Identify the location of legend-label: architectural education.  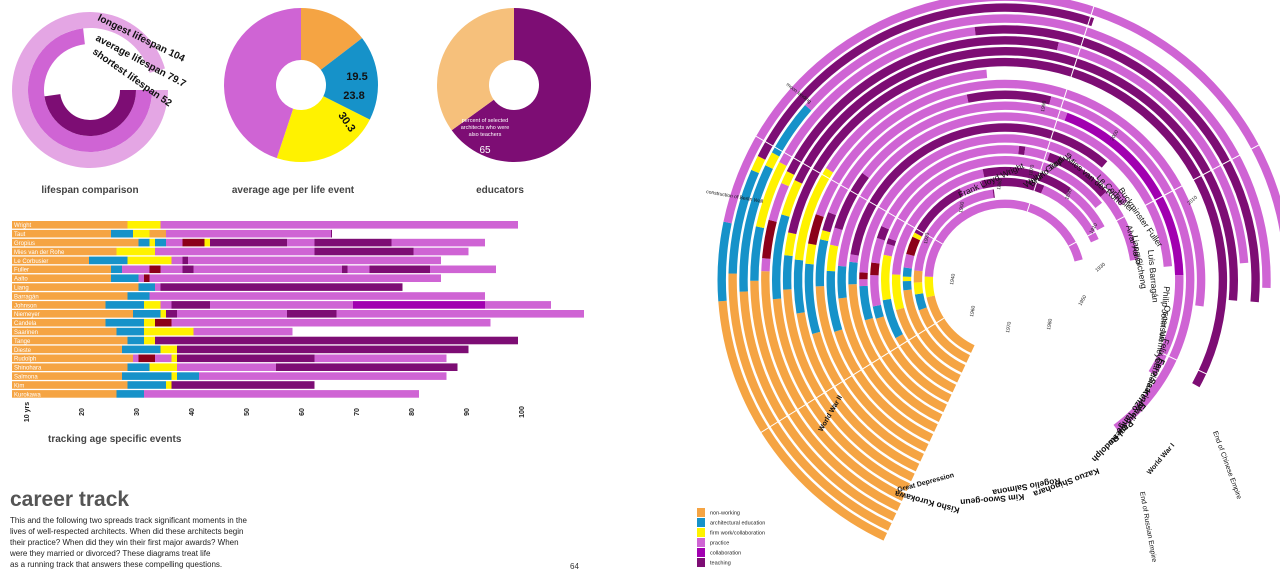
(737, 524).